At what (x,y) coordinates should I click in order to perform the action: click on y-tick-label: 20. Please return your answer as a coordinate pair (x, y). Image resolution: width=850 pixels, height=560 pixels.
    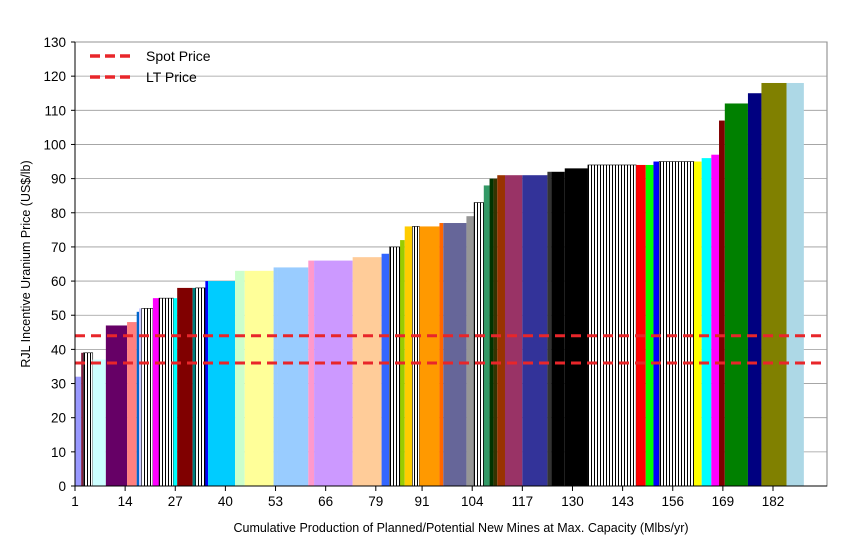
    Looking at the image, I should click on (58, 418).